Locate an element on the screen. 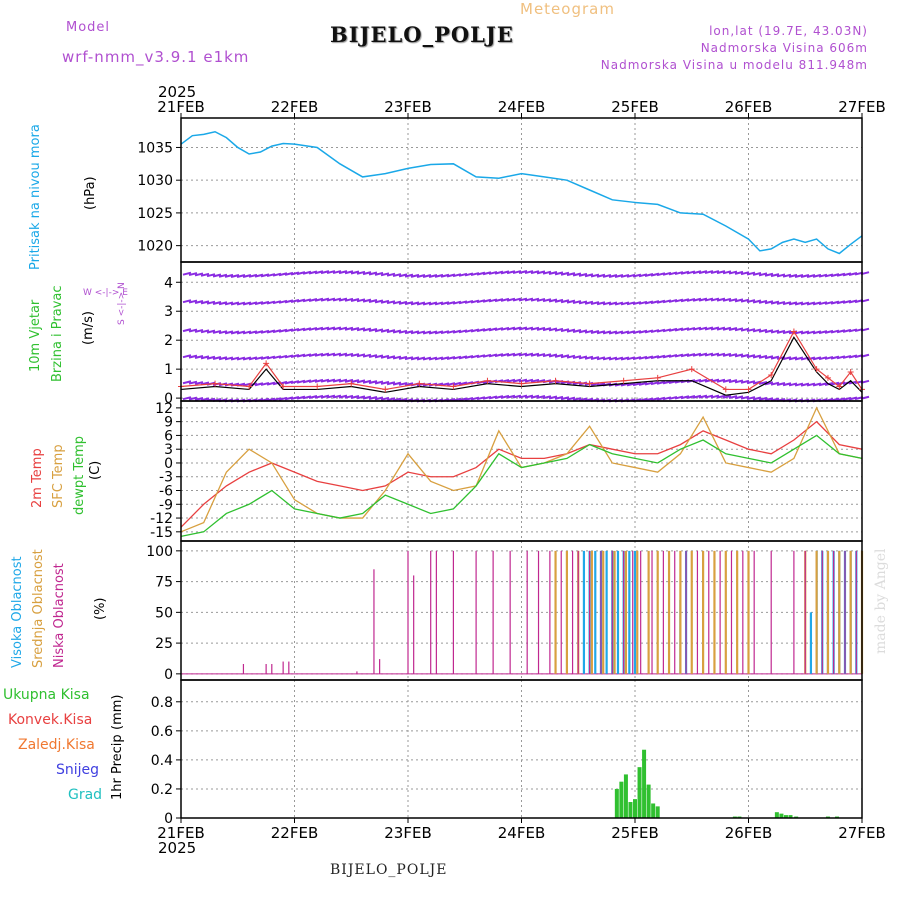 The width and height of the screenshot is (900, 900). year-label-bottom: 2025 is located at coordinates (177, 848).